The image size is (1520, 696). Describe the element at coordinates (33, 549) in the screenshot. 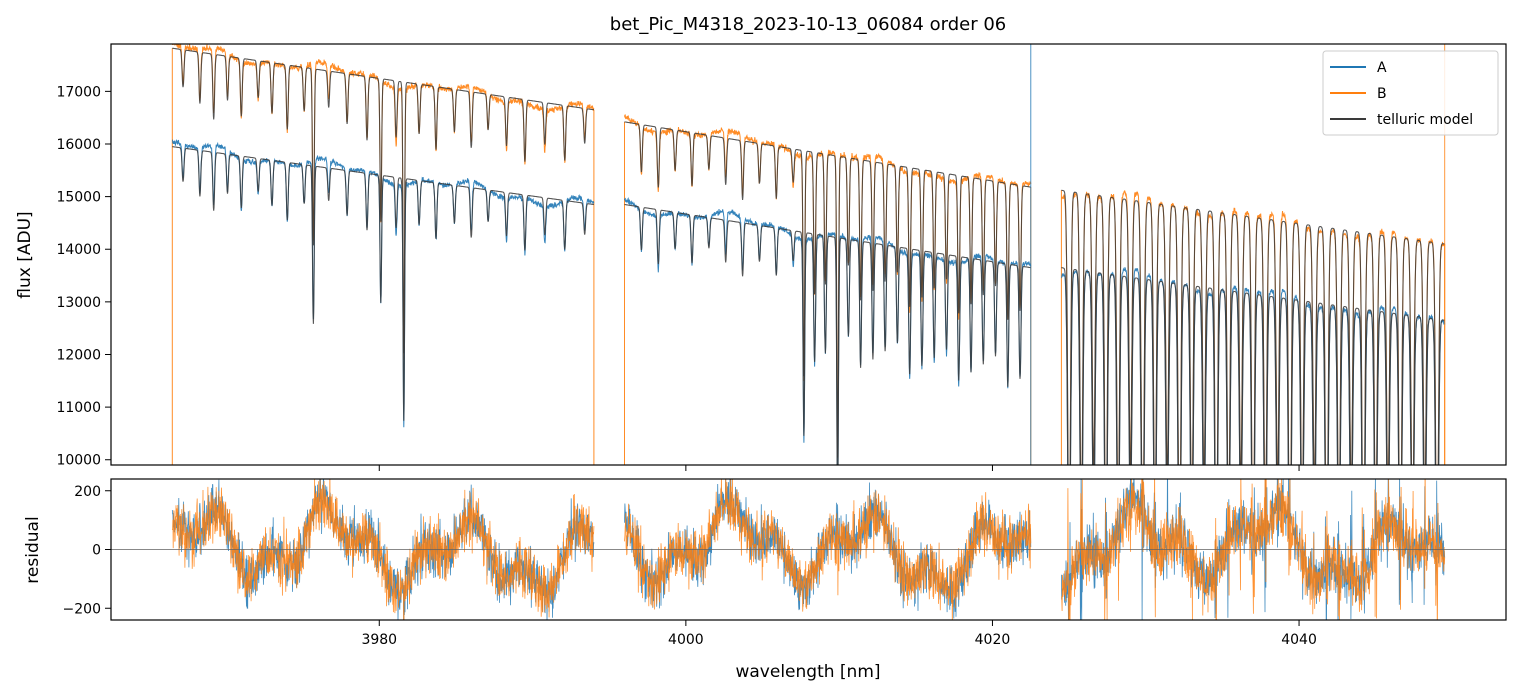

I see `residual-y-axis-label: residual` at that location.